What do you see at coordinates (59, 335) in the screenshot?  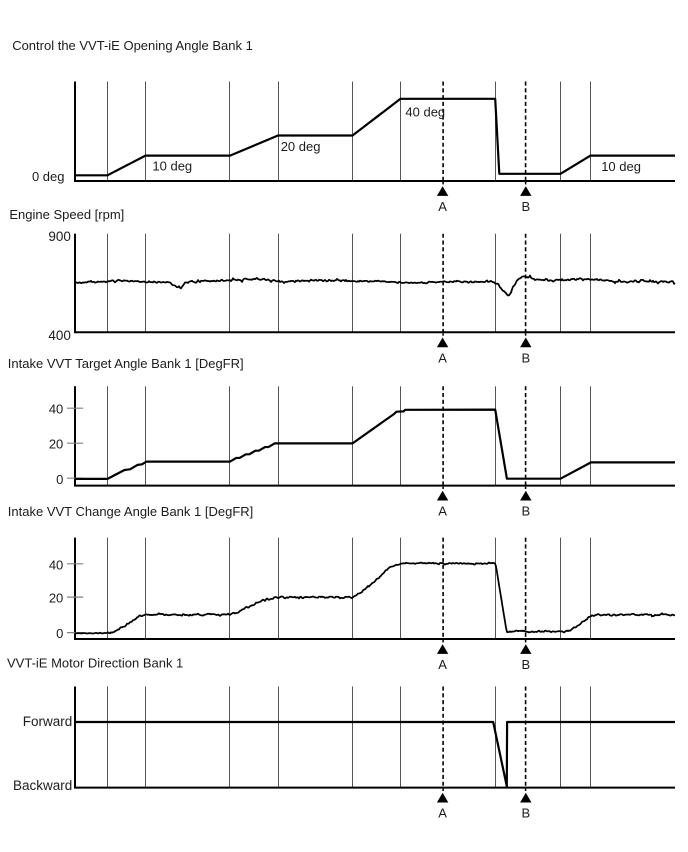 I see `svg-text: 400` at bounding box center [59, 335].